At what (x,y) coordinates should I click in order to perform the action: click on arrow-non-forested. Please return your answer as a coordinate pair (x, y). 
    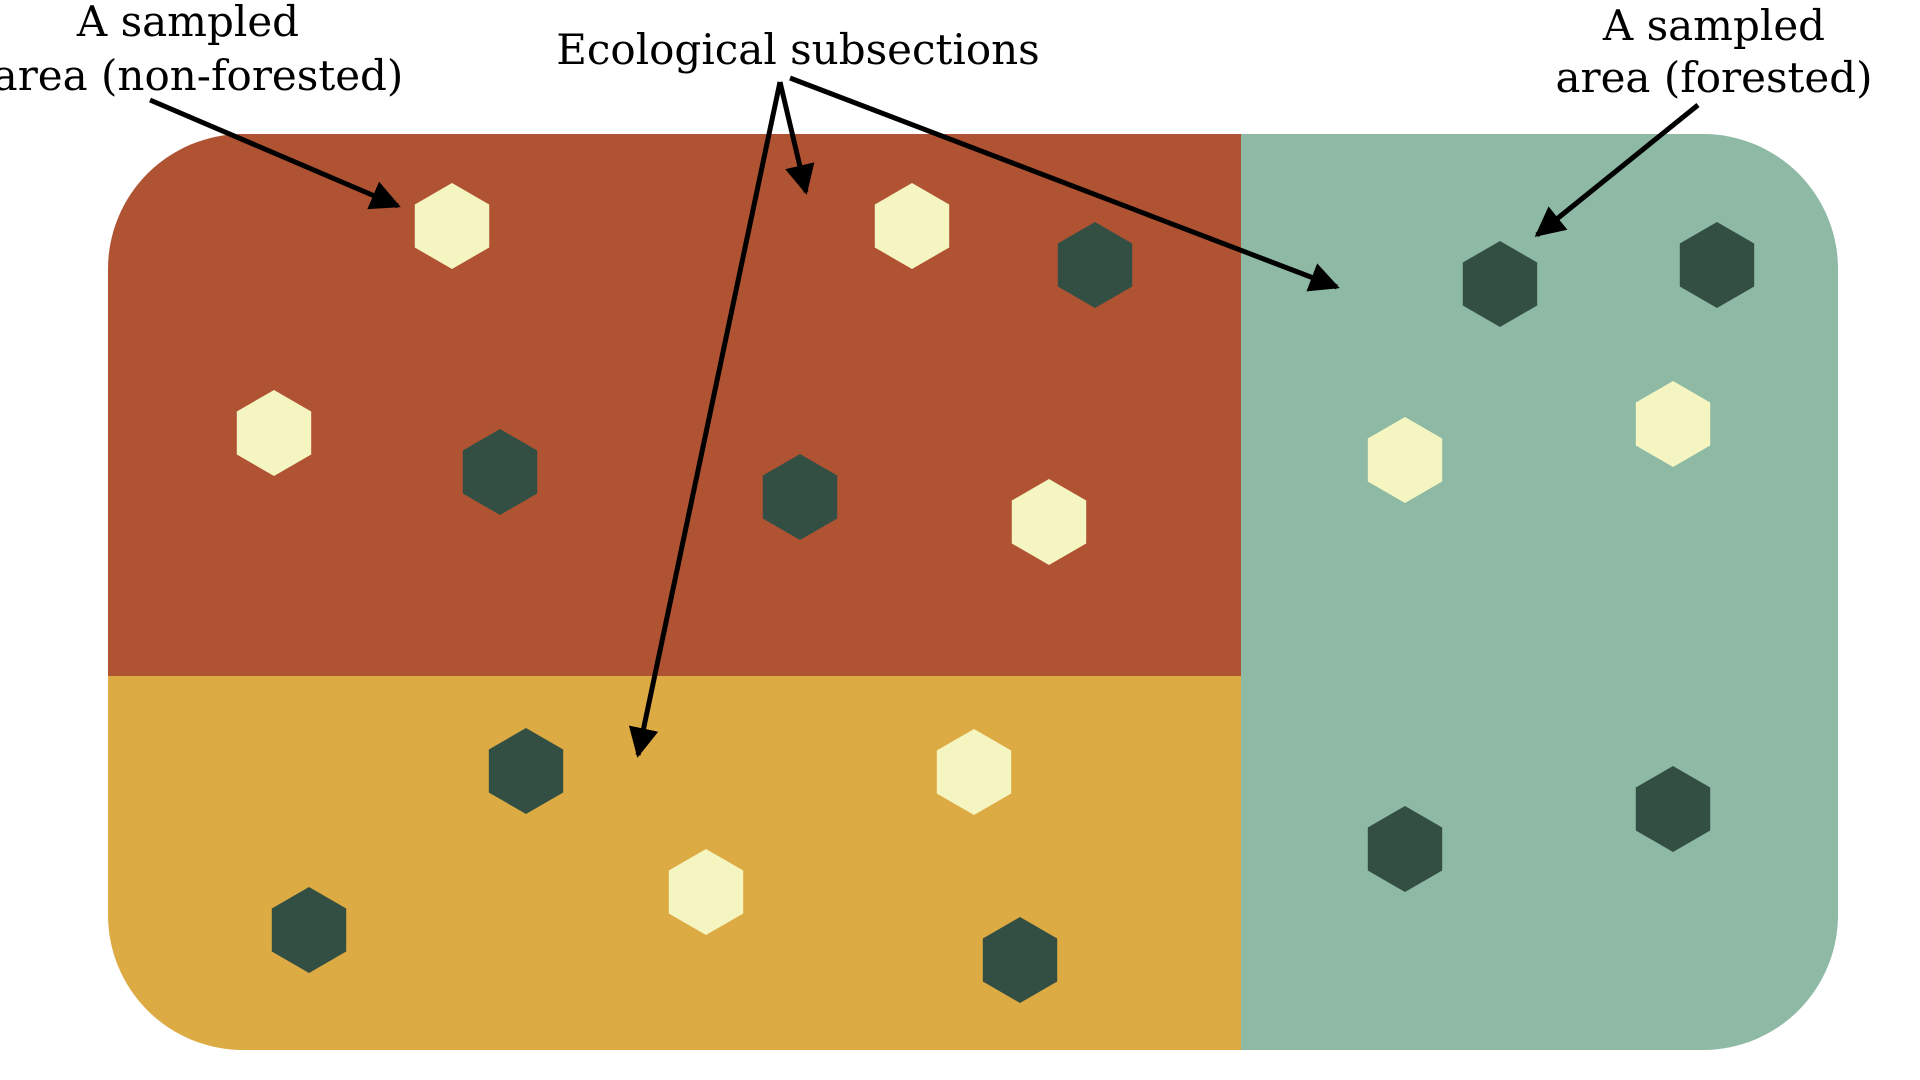
    Looking at the image, I should click on (275, 153).